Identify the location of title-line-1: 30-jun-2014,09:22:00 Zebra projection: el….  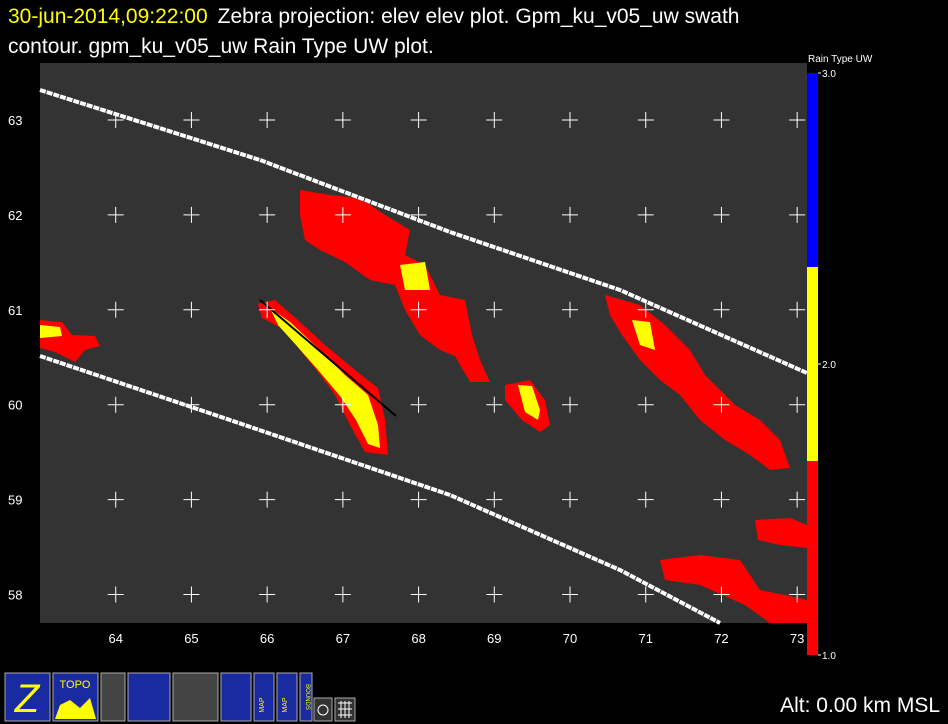
(373, 16).